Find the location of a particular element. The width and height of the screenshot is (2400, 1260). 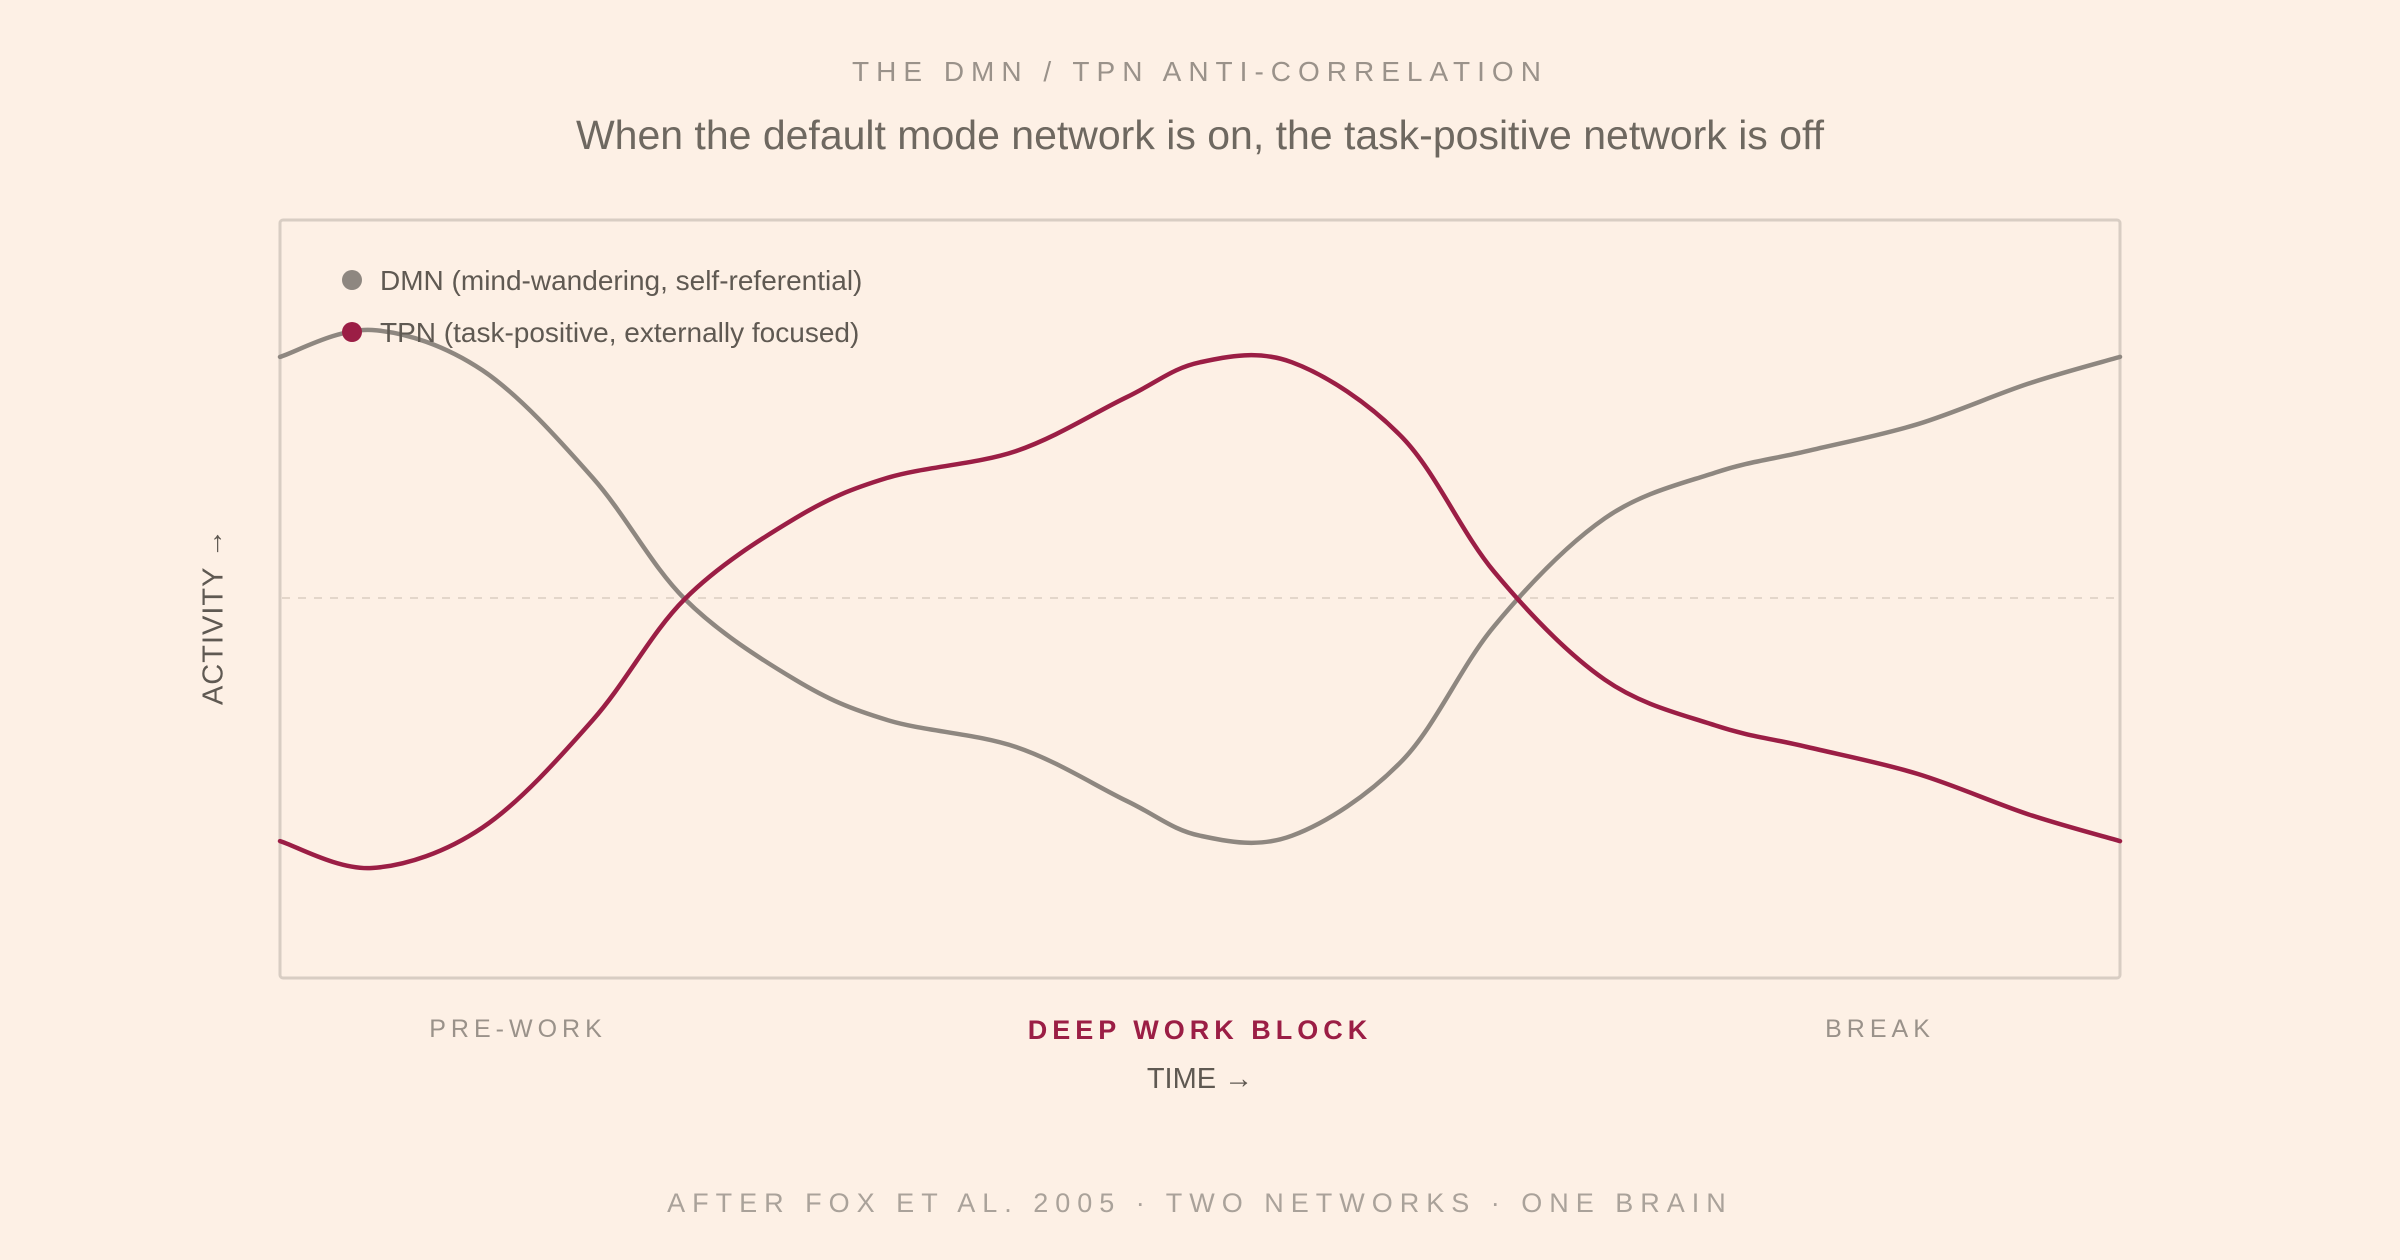

phase-label-break: BREAK is located at coordinates (1880, 1029).